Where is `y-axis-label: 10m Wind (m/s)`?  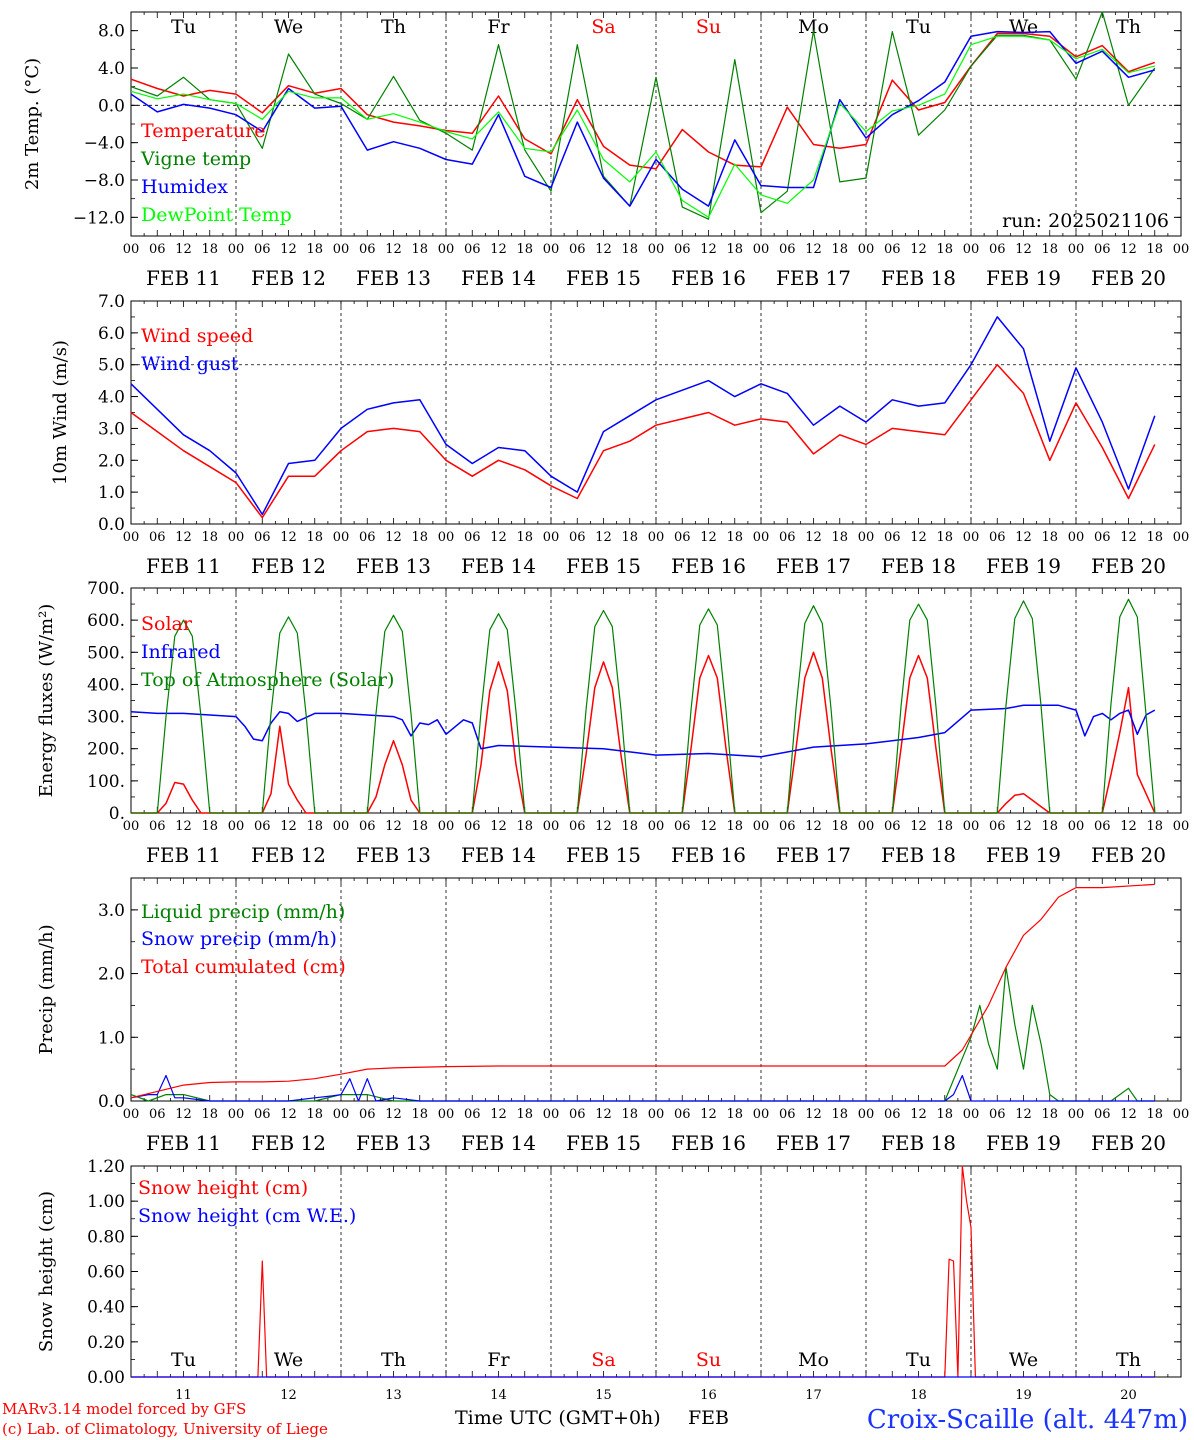 y-axis-label: 10m Wind (m/s) is located at coordinates (60, 412).